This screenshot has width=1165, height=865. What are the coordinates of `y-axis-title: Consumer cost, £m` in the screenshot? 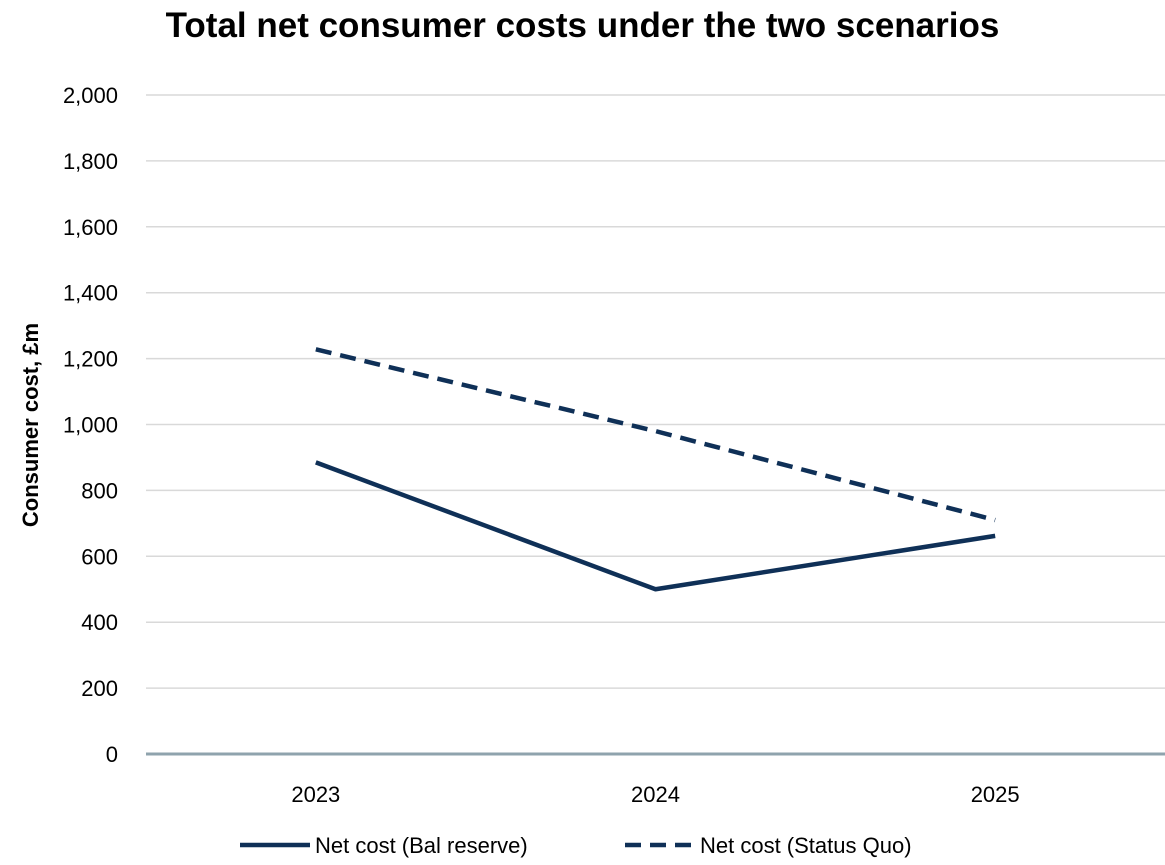 It's located at (30, 425).